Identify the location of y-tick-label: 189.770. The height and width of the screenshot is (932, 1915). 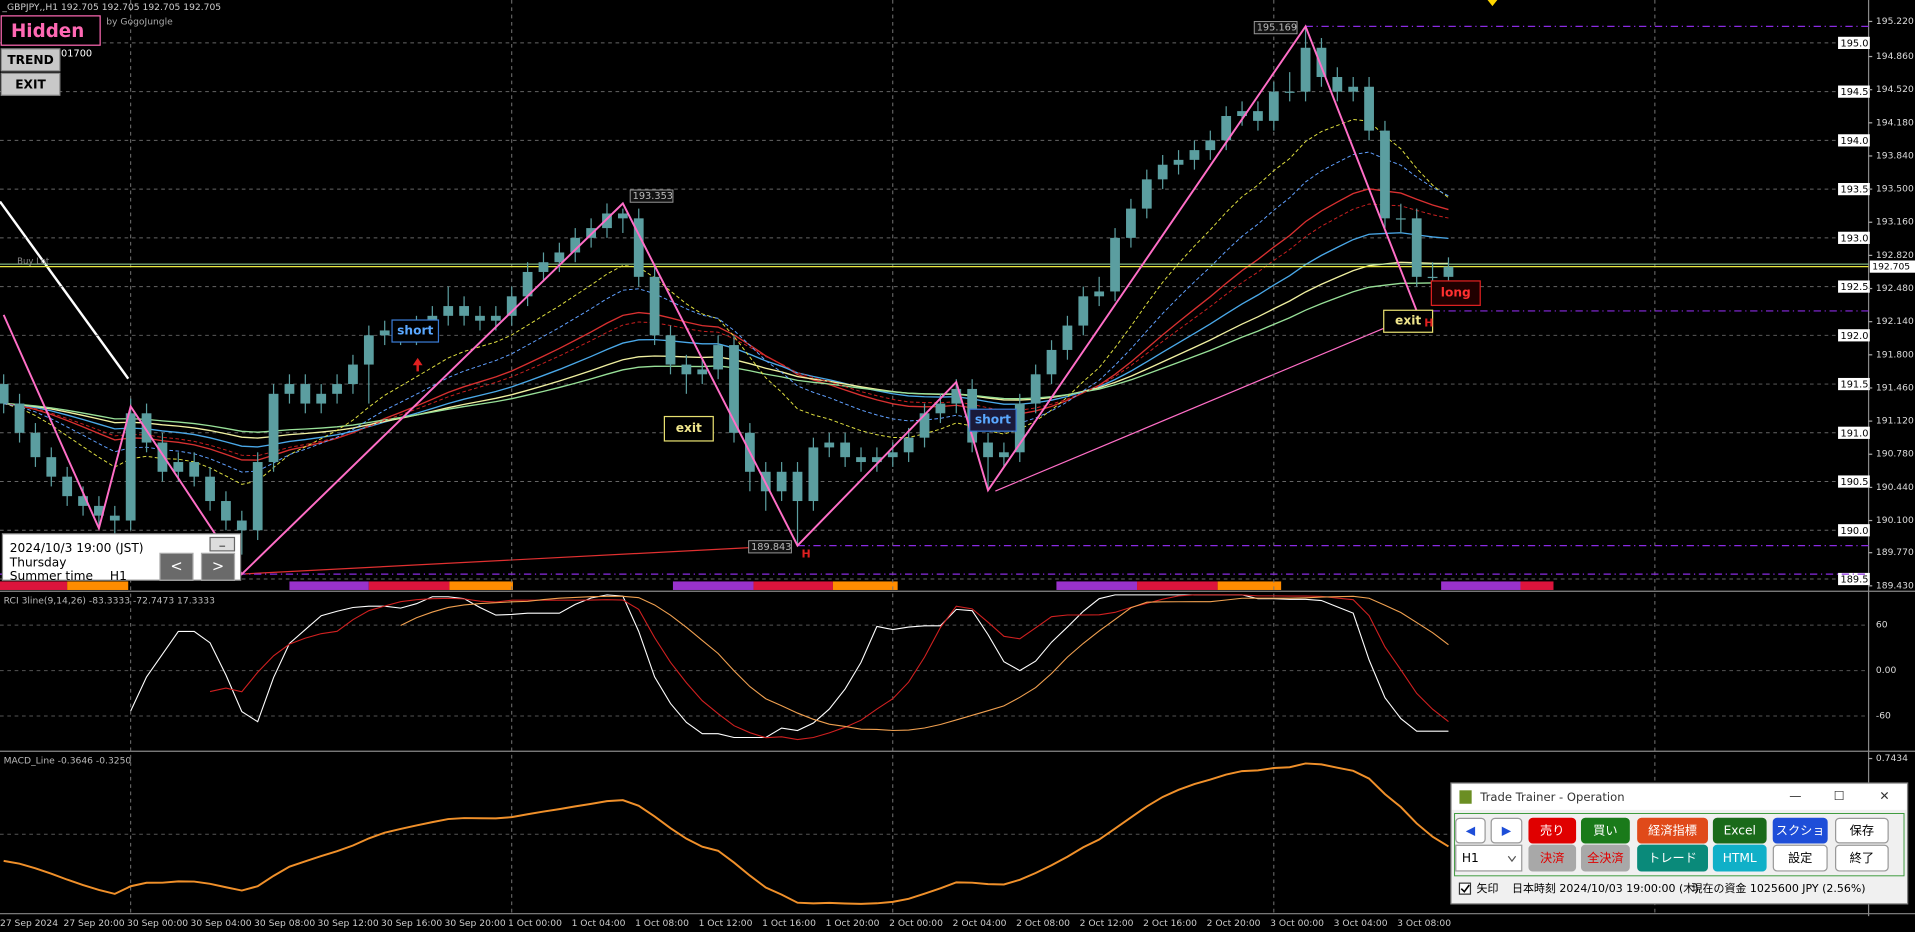
(1895, 552).